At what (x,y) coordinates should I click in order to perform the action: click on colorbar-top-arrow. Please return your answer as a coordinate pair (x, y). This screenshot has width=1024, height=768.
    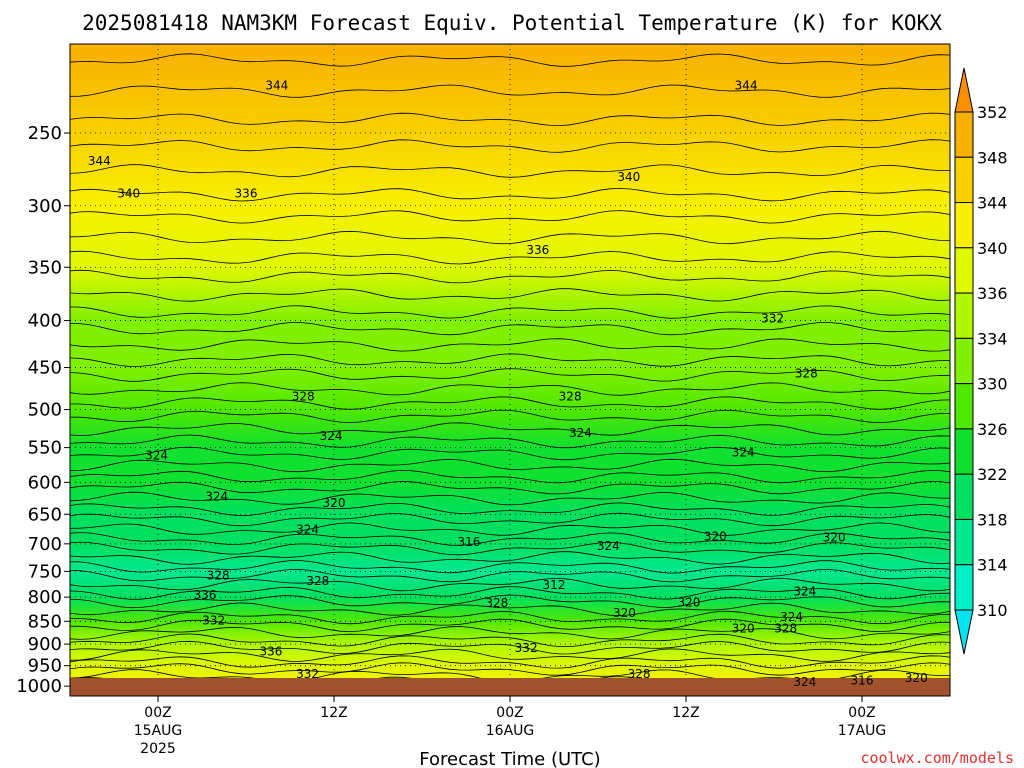
    Looking at the image, I should click on (964, 90).